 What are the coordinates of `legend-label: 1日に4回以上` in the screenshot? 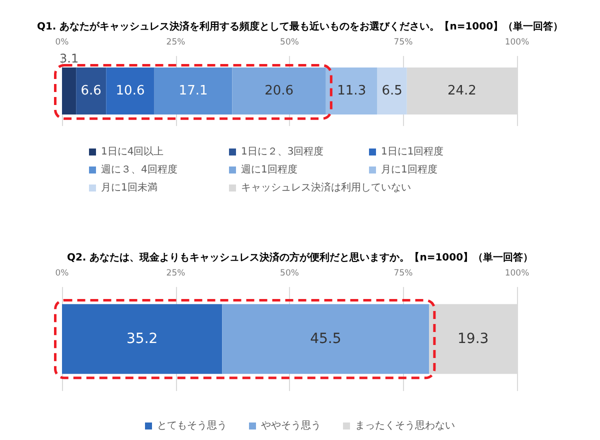 It's located at (132, 152).